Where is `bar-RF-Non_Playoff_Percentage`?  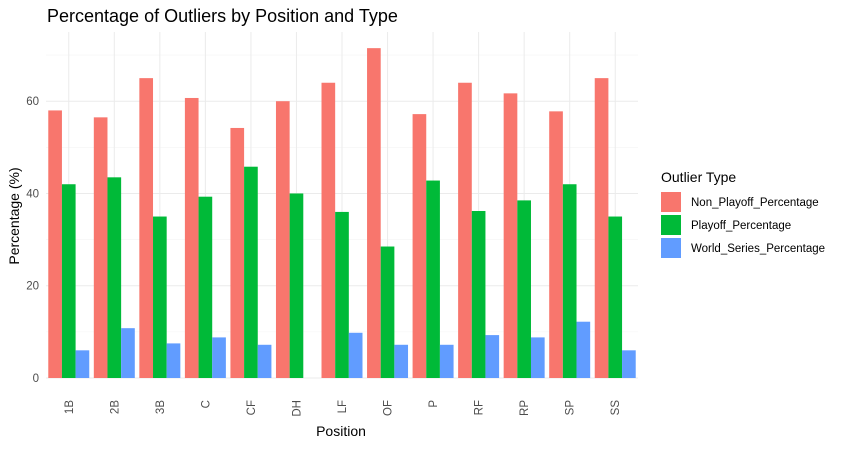
bar-RF-Non_Playoff_Percentage is located at coordinates (465, 230).